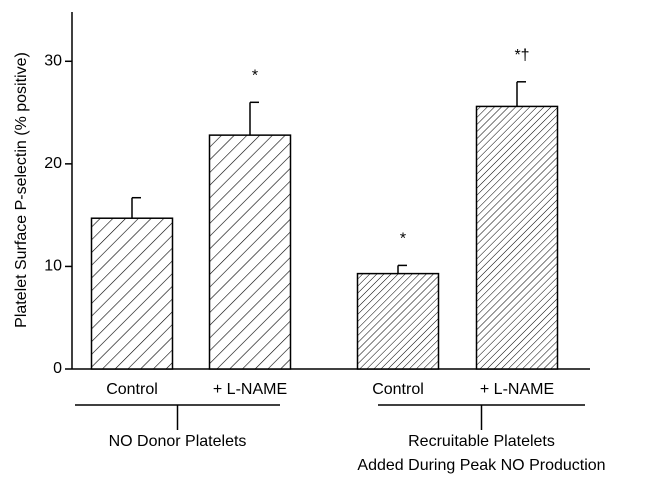 This screenshot has width=648, height=501. What do you see at coordinates (481, 465) in the screenshot?
I see `group-label: Added During Peak NO Production` at bounding box center [481, 465].